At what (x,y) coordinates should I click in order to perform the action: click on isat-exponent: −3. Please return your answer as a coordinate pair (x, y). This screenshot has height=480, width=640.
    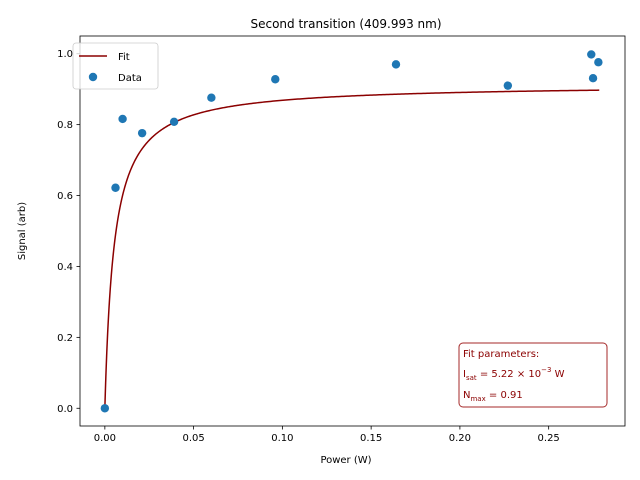
    Looking at the image, I should click on (546, 370).